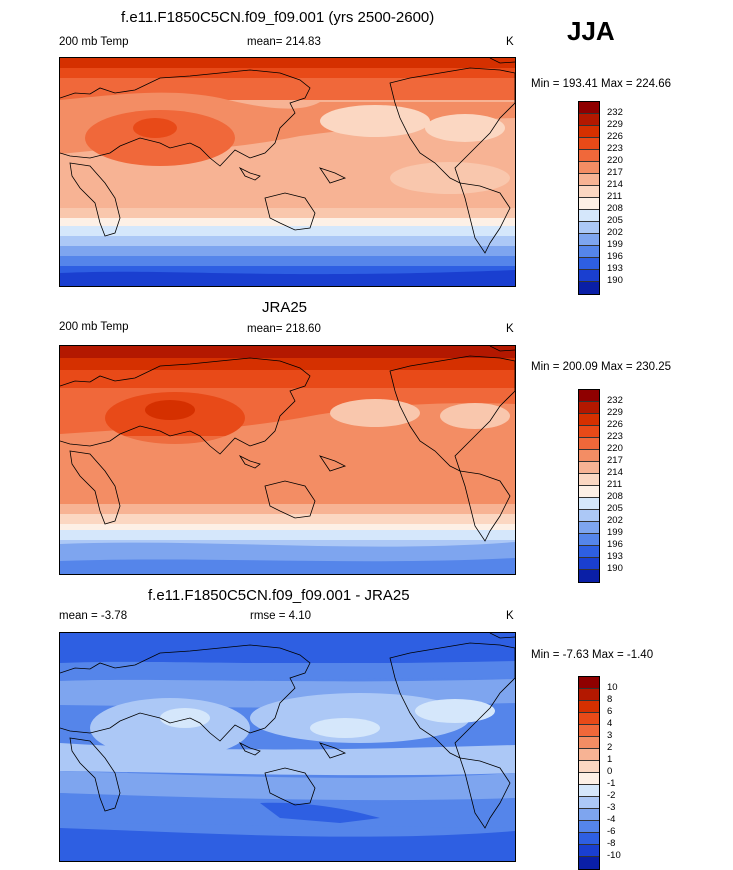  Describe the element at coordinates (611, 831) in the screenshot. I see `colorbar-tick-label: -6` at that location.